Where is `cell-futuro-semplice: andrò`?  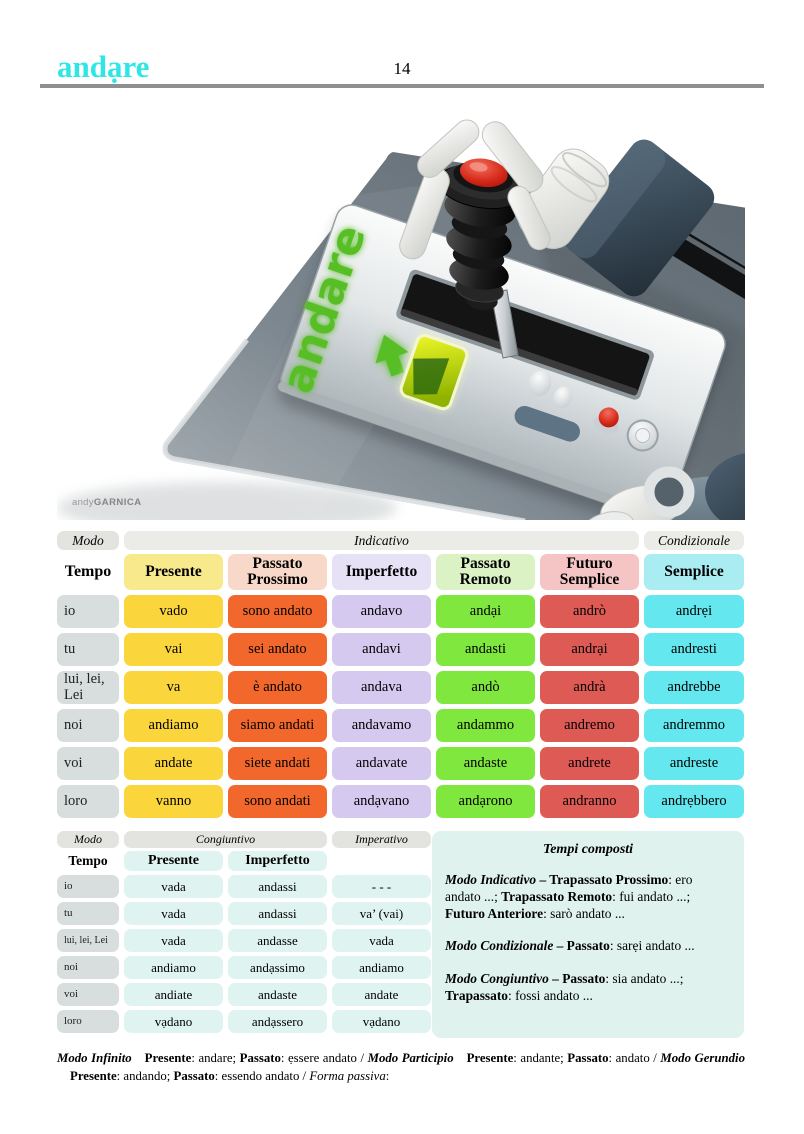 cell-futuro-semplice: andrò is located at coordinates (589, 611).